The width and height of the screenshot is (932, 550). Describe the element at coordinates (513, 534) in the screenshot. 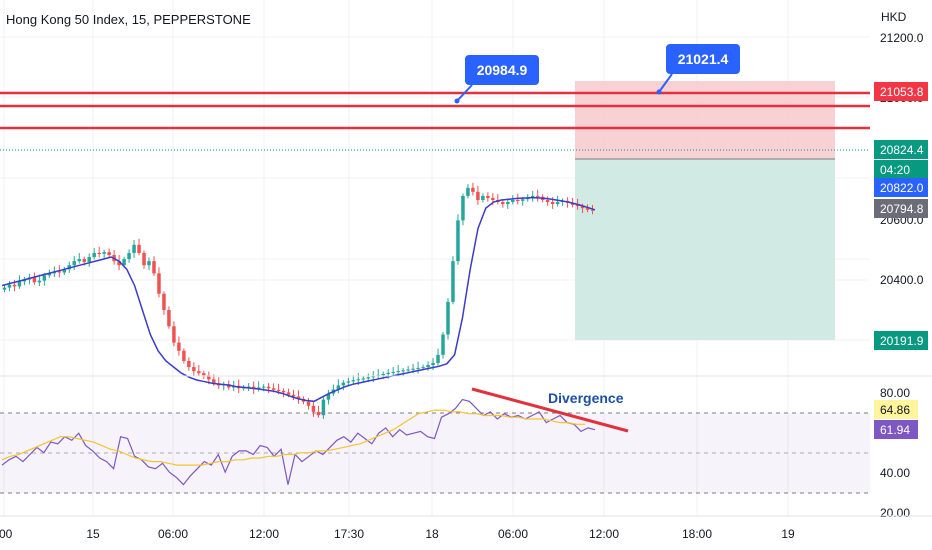

I see `time-tick: 06:00` at that location.